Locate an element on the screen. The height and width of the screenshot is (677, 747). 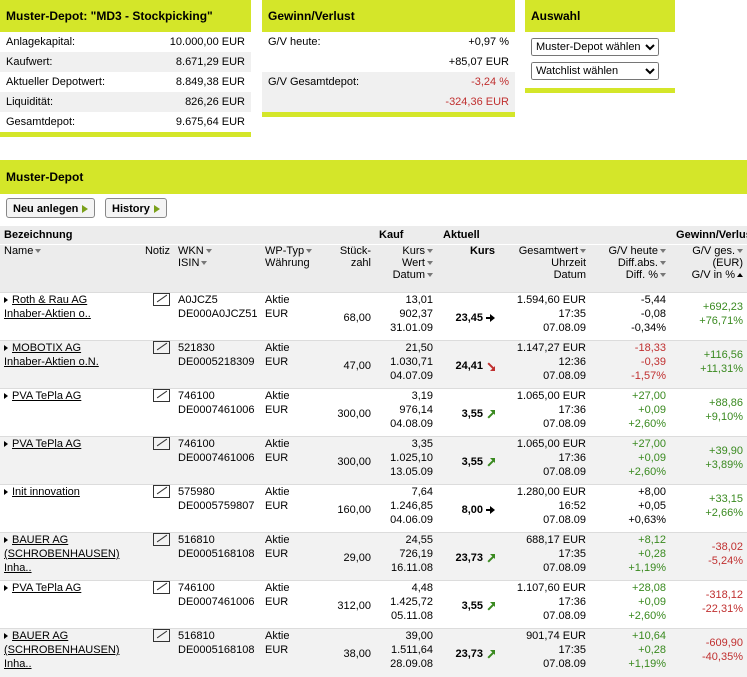
col-gvges: G/V ges. (EUR) G/V in % is located at coordinates (708, 268).